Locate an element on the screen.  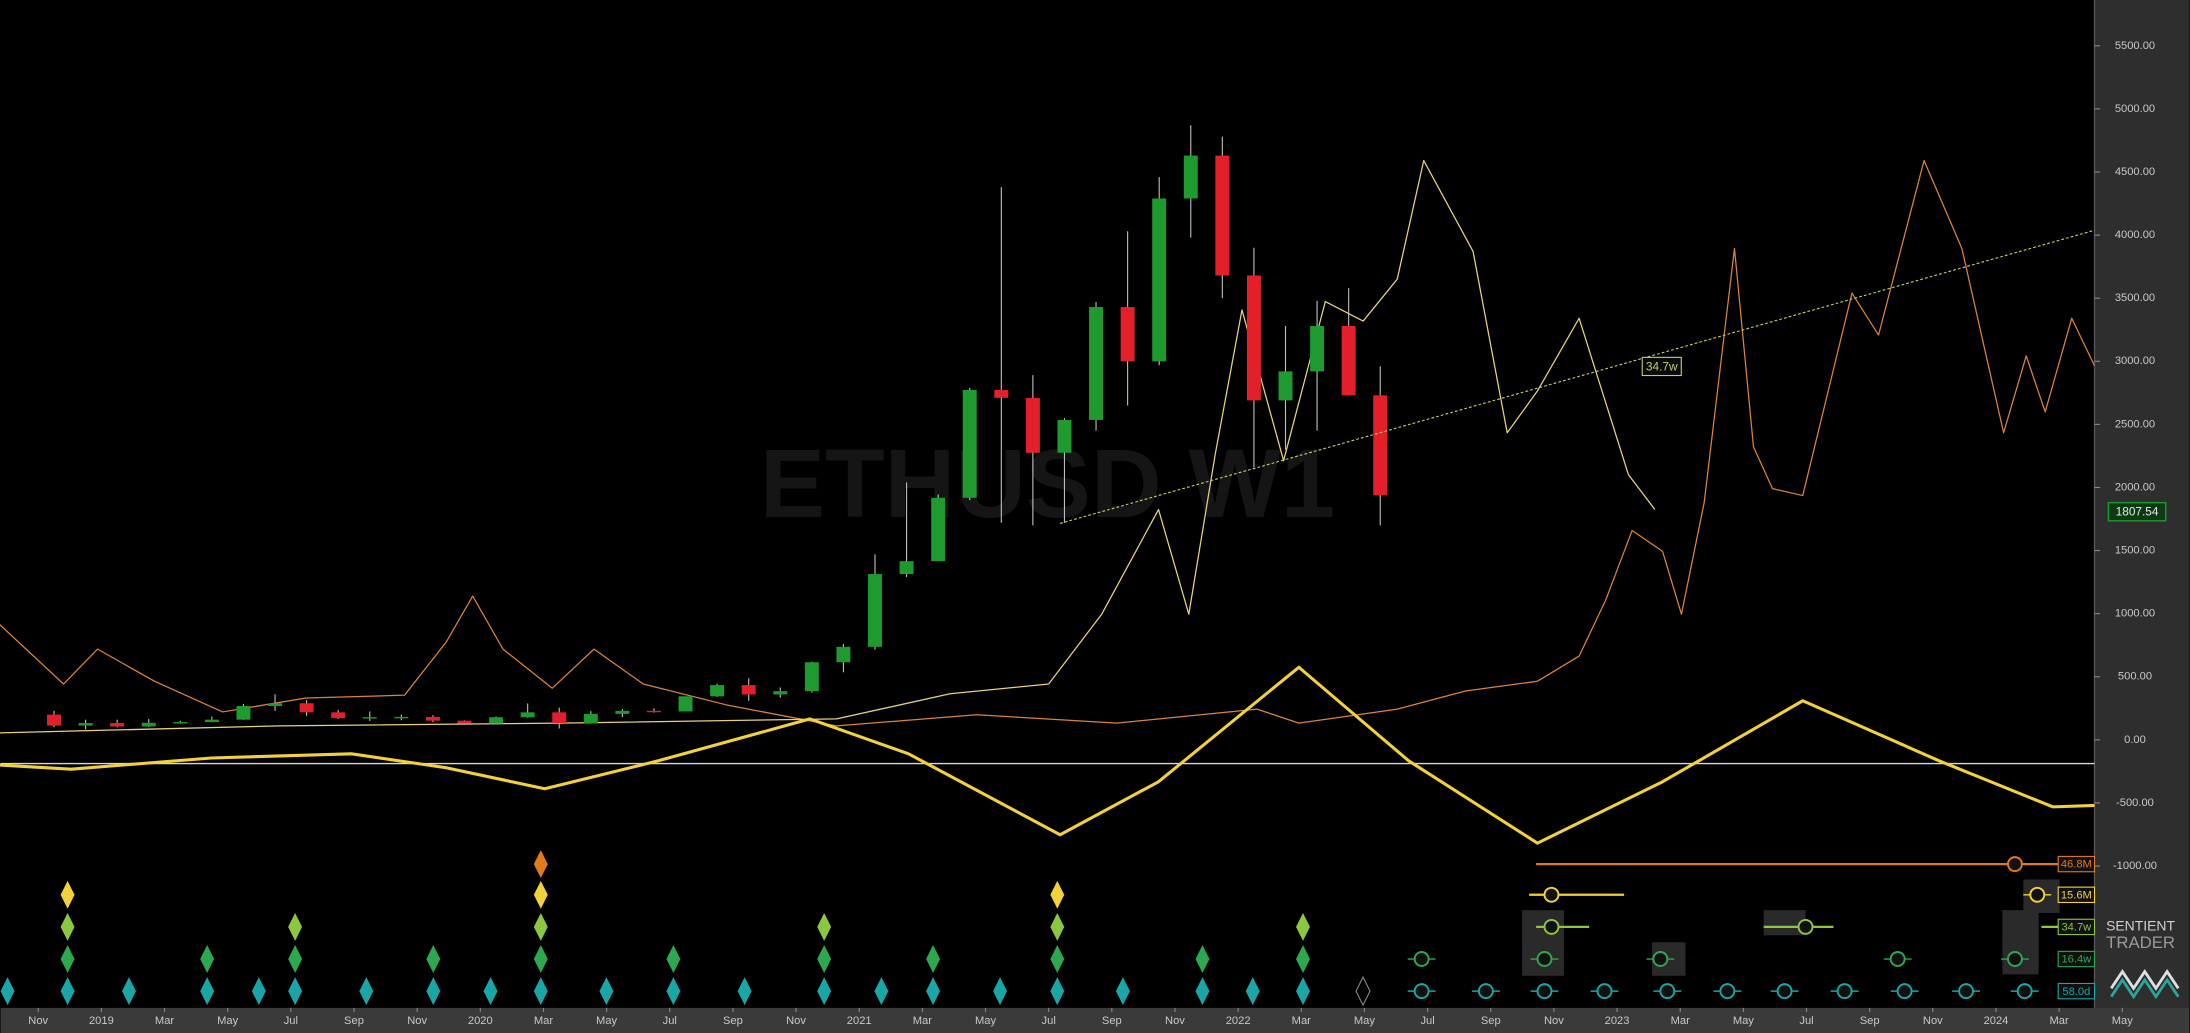
cycle-label: 15.6M is located at coordinates (2076, 895).